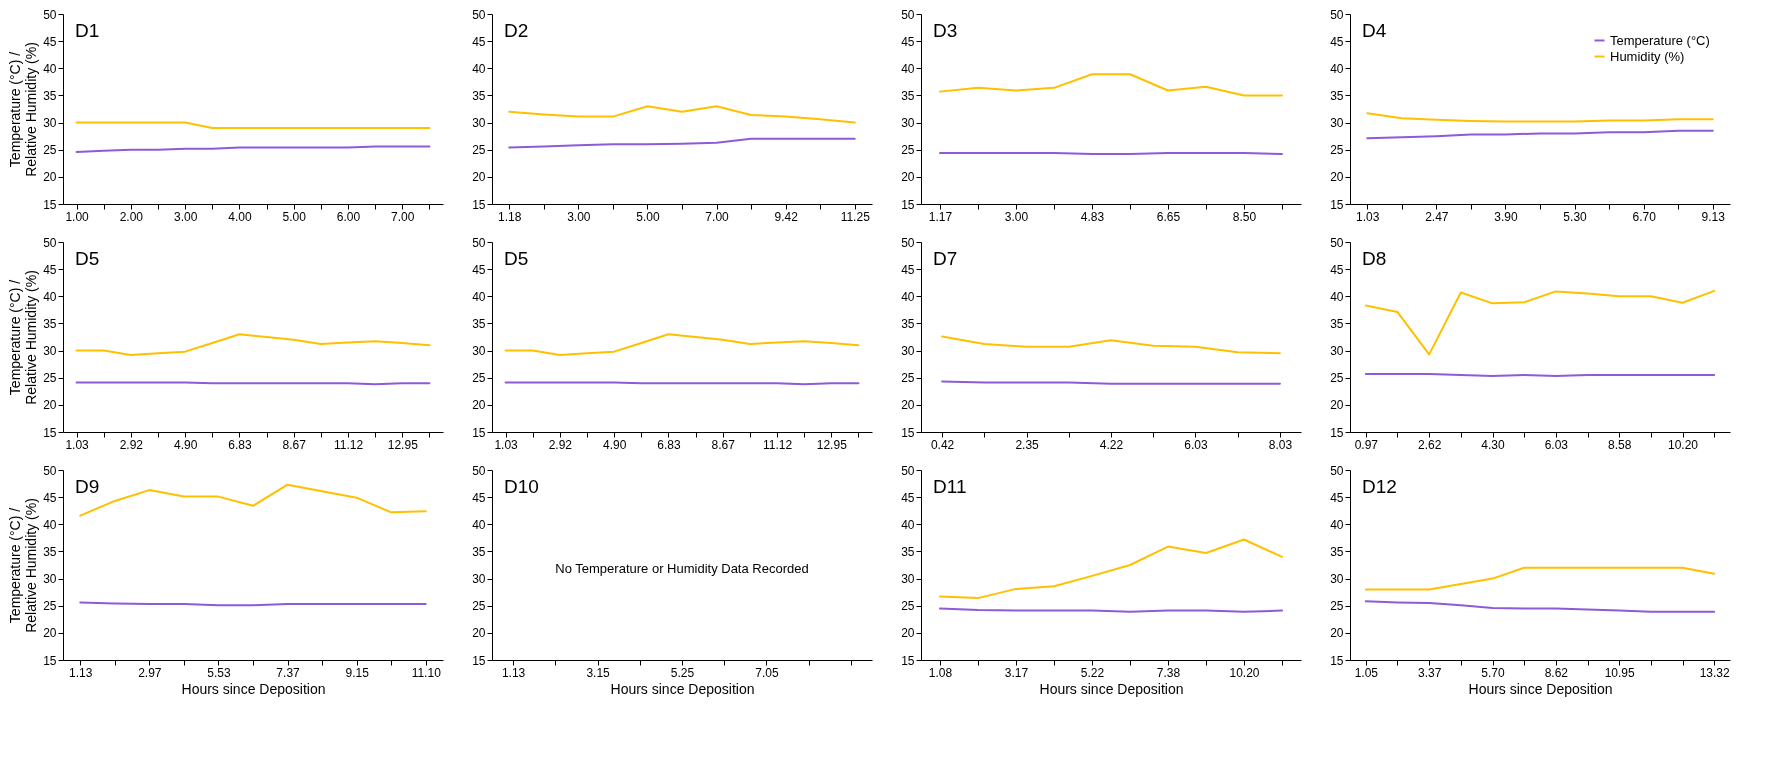 This screenshot has width=1782, height=777. What do you see at coordinates (1429, 672) in the screenshot?
I see `x-tick-label: 3.37` at bounding box center [1429, 672].